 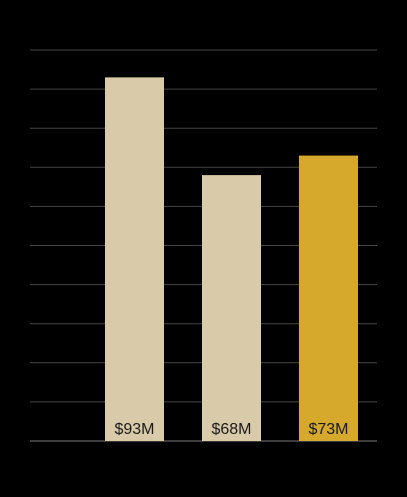 What do you see at coordinates (231, 429) in the screenshot?
I see `value-label: $68M` at bounding box center [231, 429].